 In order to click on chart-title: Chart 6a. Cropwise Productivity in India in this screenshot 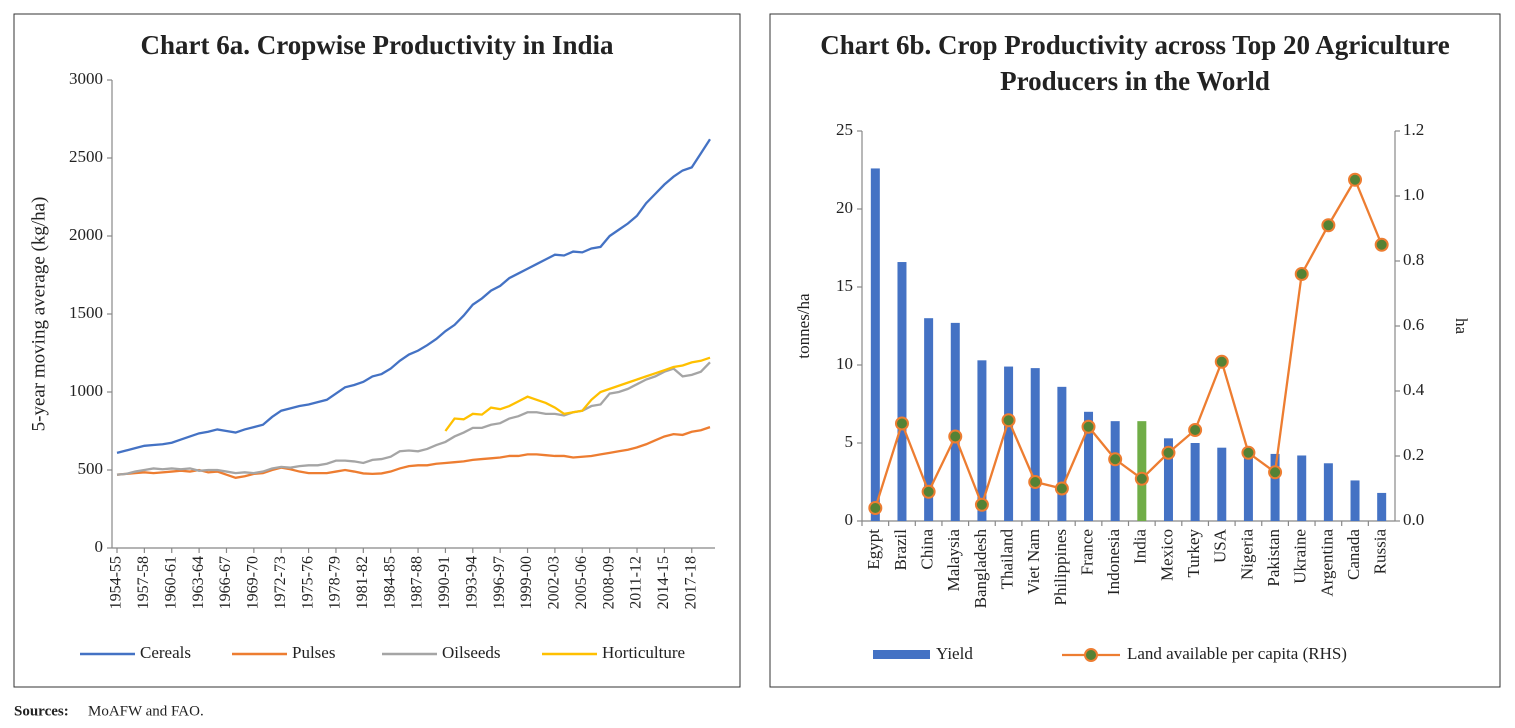, I will do `click(377, 45)`.